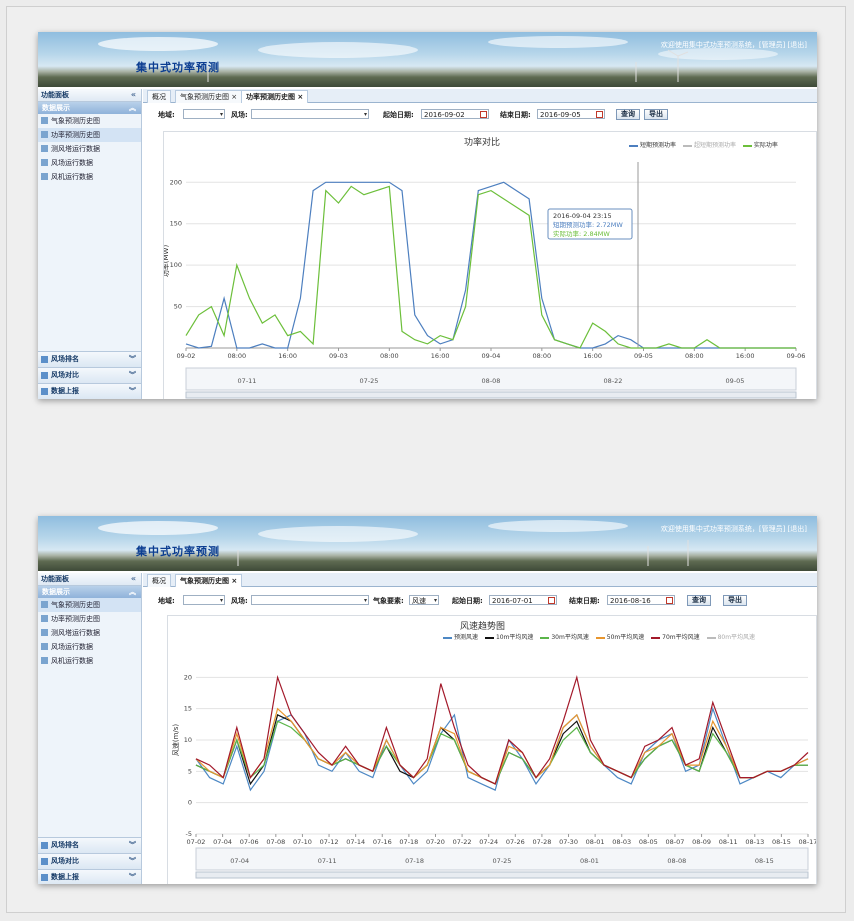 The image size is (854, 921). Describe the element at coordinates (236, 356) in the screenshot. I see `x-tick-label: 08:00` at that location.